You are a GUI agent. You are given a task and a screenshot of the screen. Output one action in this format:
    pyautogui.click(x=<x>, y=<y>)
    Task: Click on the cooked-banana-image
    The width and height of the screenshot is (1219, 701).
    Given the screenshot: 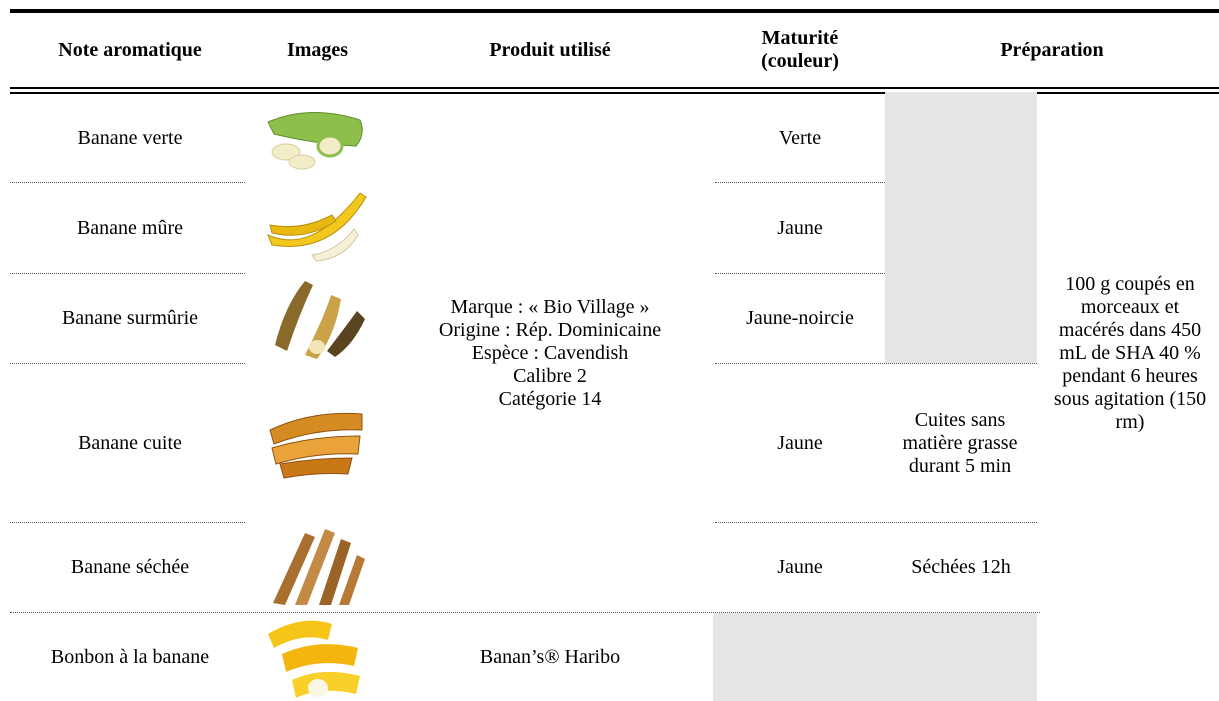 What is the action you would take?
    pyautogui.click(x=316, y=445)
    